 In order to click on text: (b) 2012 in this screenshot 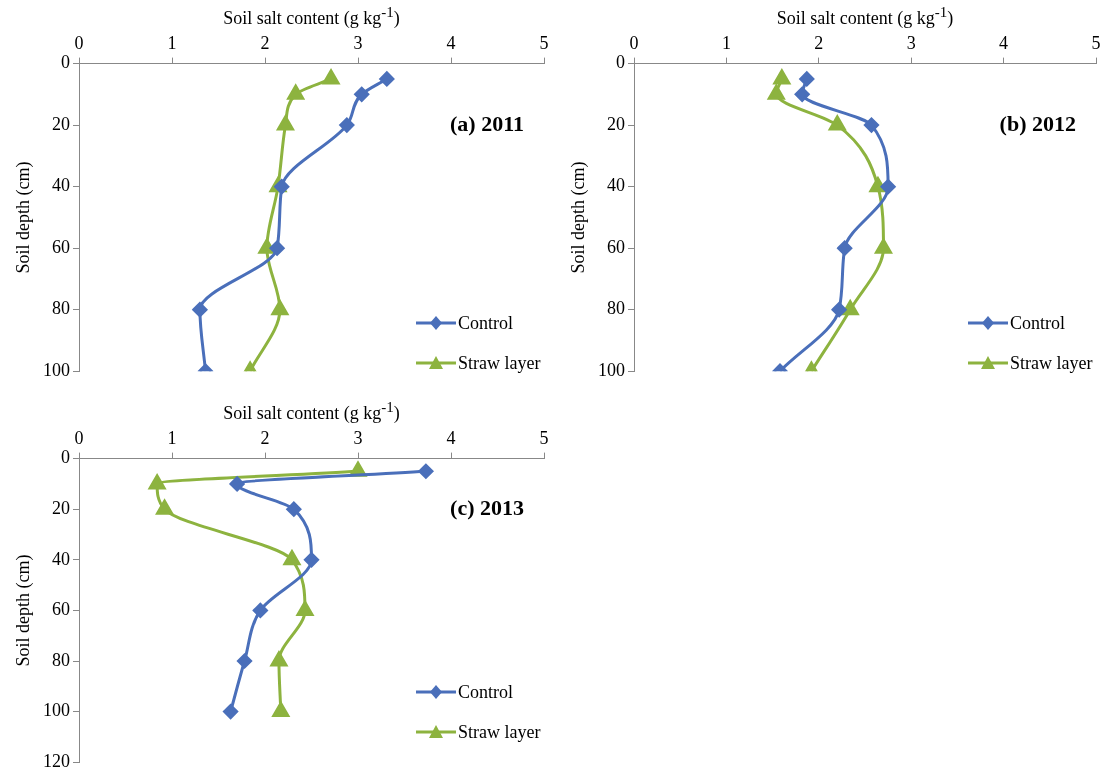, I will do `click(1037, 123)`.